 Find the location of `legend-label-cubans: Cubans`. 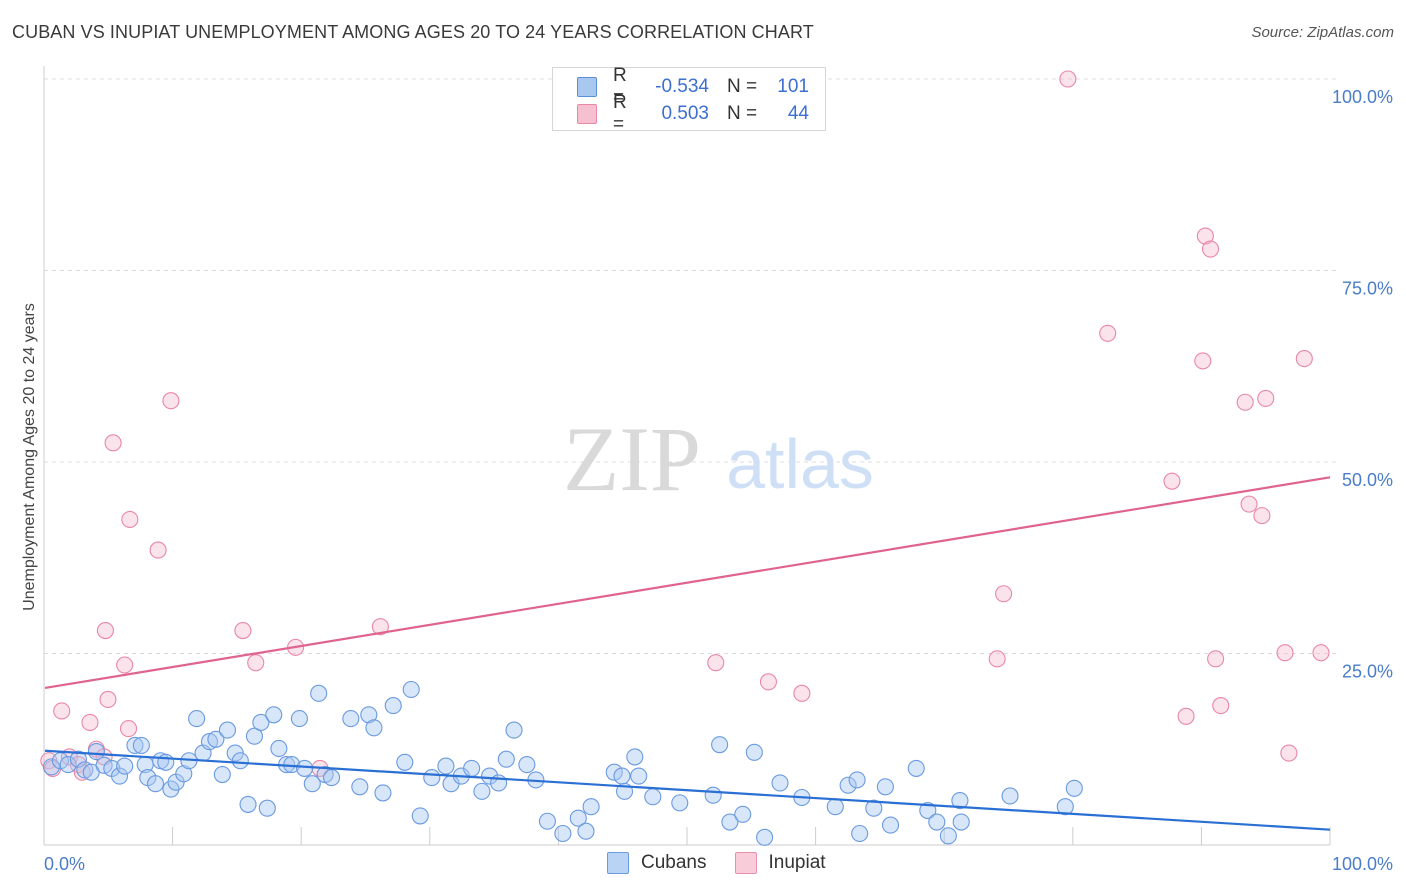

legend-label-cubans: Cubans is located at coordinates (674, 862).